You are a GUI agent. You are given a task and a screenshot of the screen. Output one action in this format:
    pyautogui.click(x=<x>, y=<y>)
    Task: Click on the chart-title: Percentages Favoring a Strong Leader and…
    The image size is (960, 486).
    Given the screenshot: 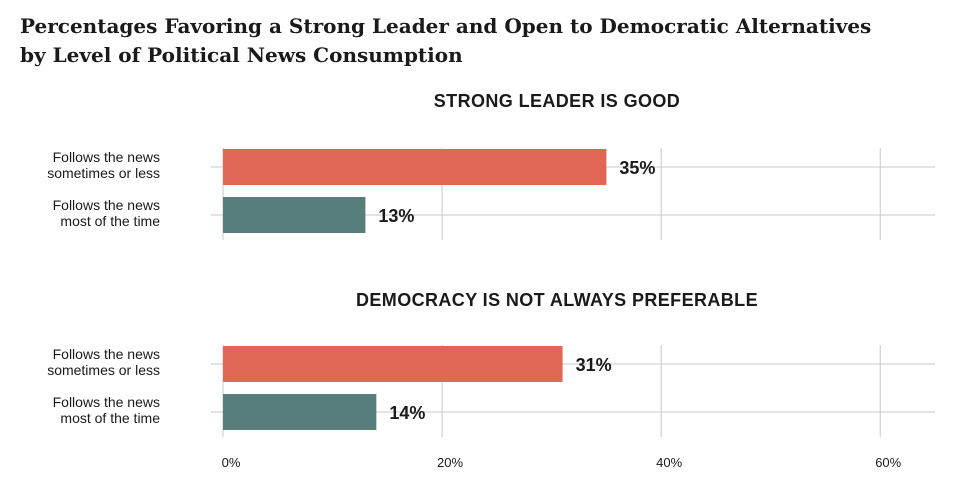 What is the action you would take?
    pyautogui.click(x=445, y=41)
    